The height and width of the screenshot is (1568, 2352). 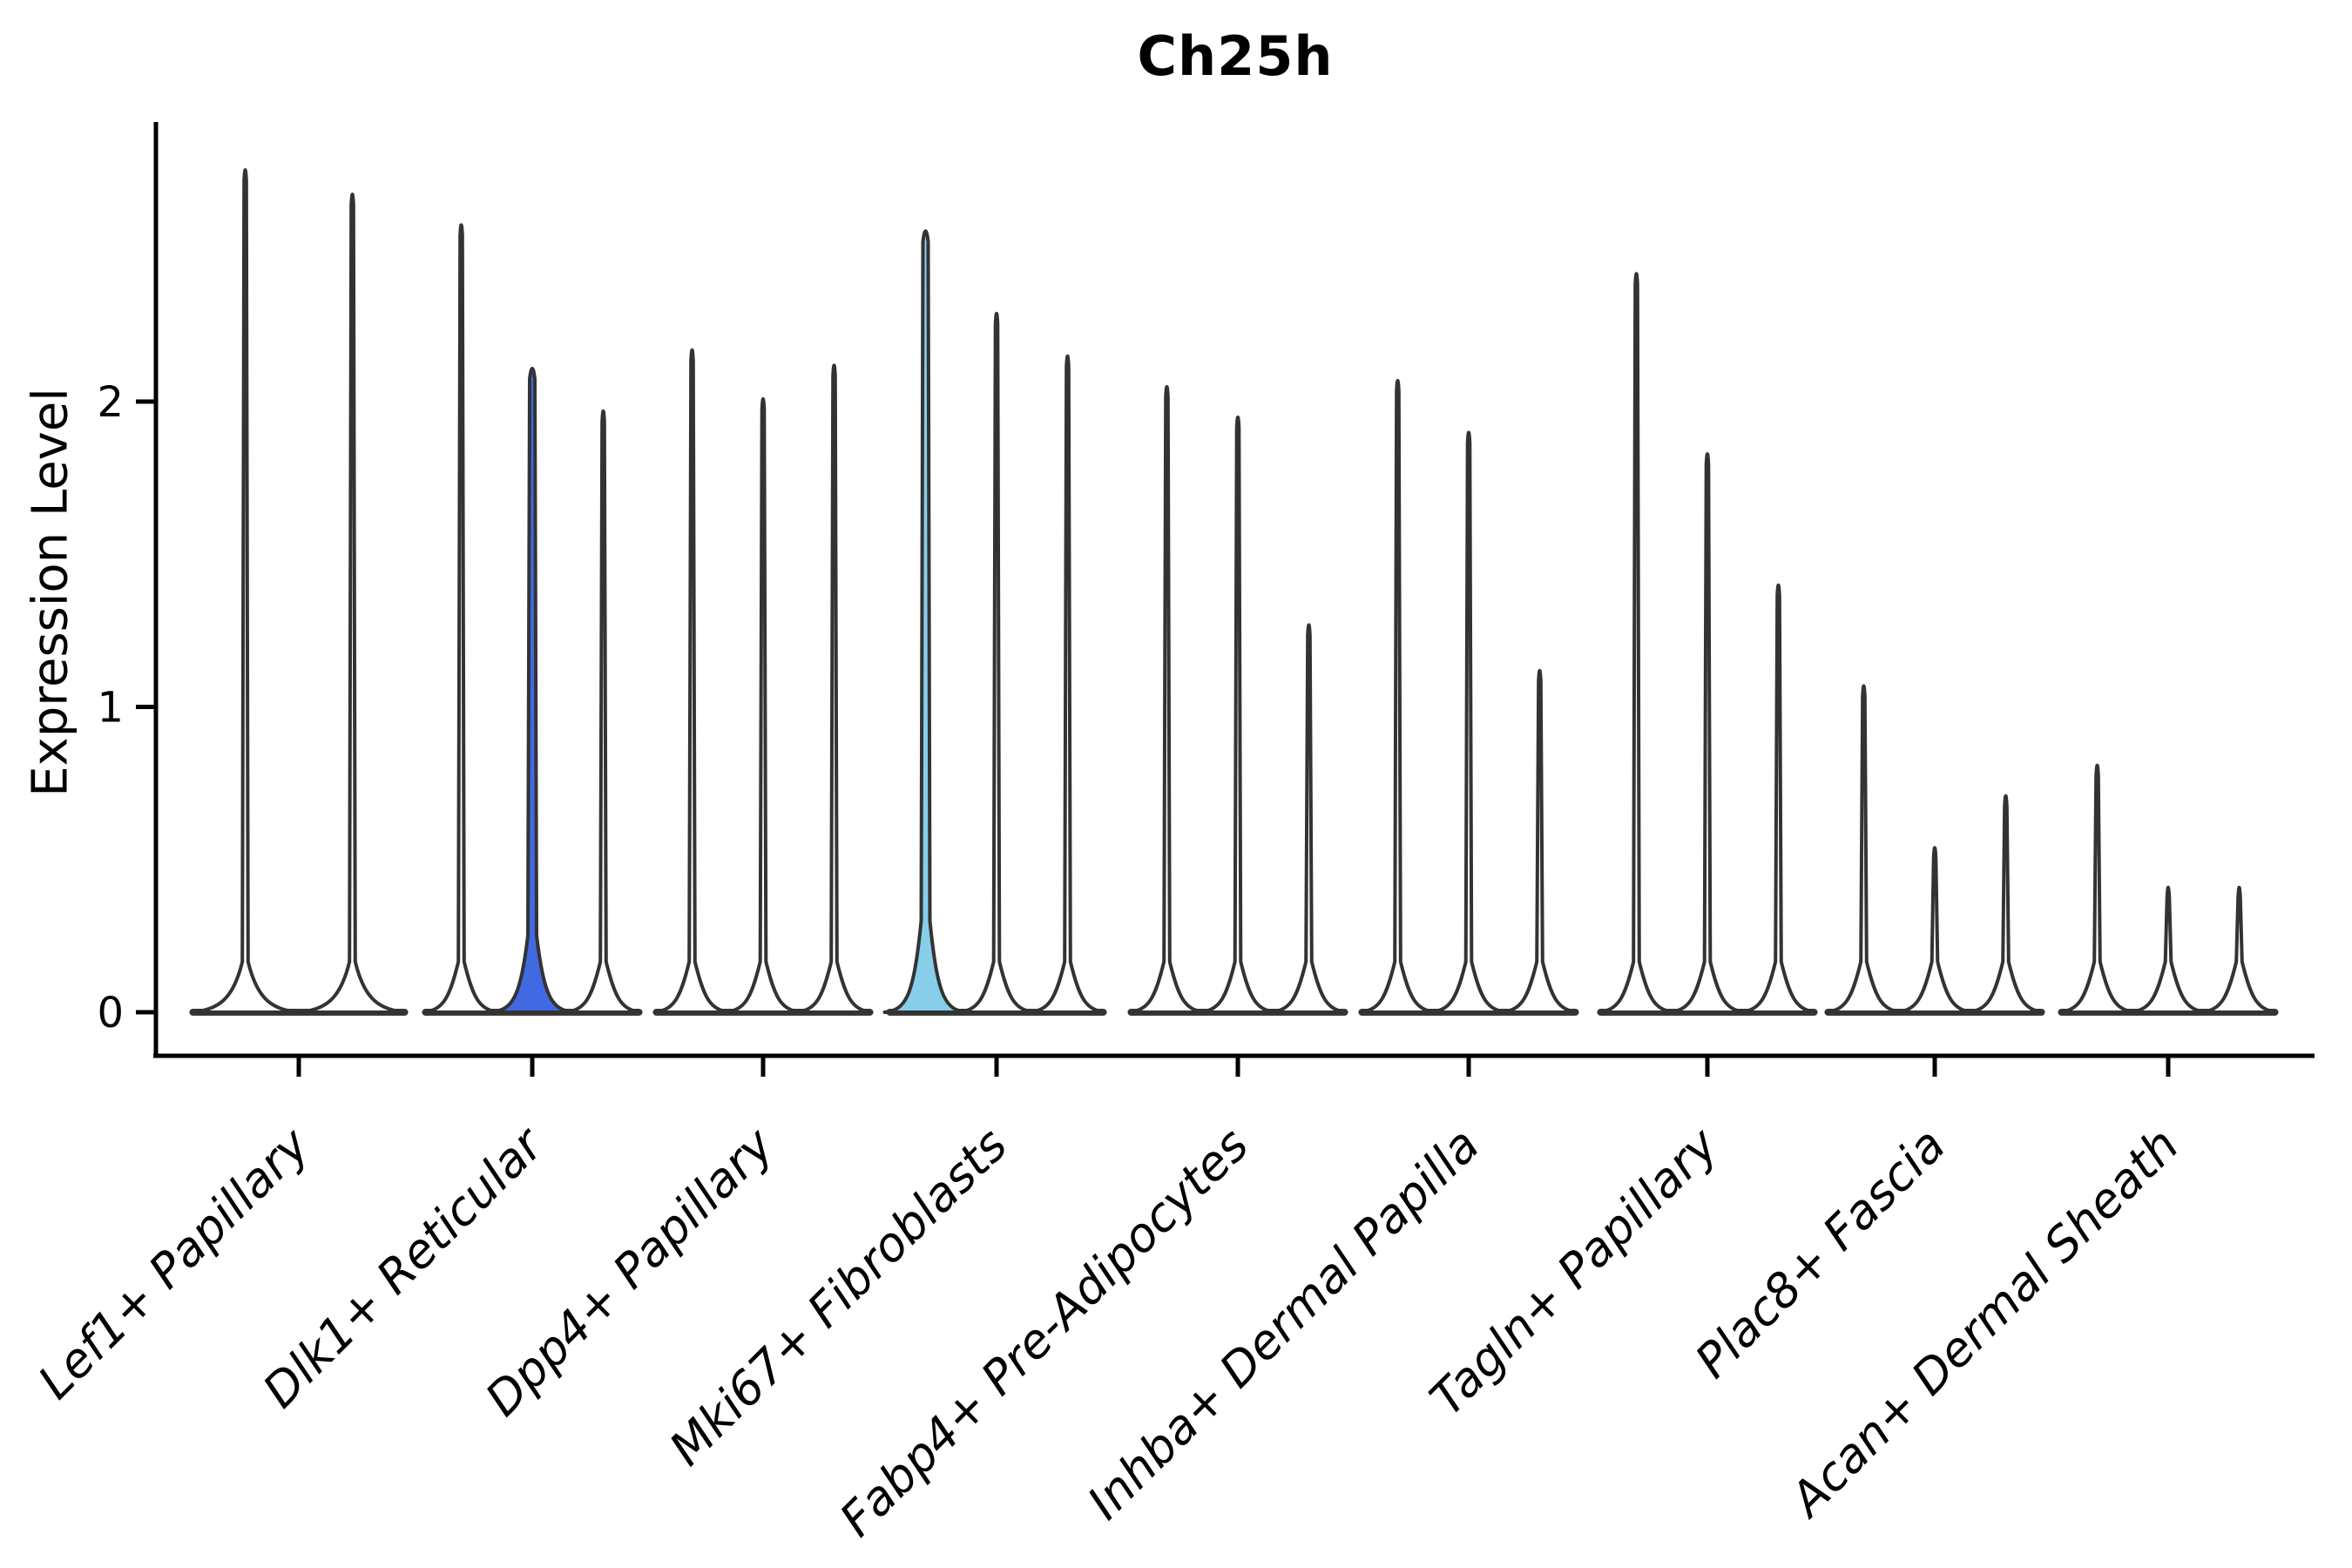 I want to click on plot-title: Ch25h, so click(x=1235, y=56).